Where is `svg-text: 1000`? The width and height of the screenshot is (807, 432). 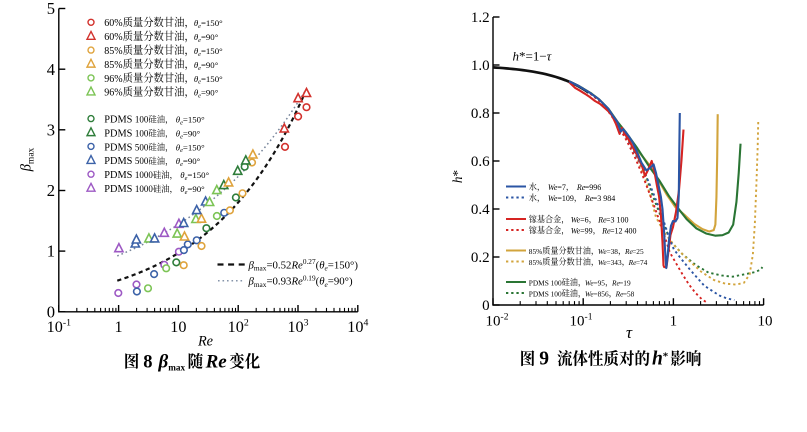 svg-text: 1000 is located at coordinates (144, 189).